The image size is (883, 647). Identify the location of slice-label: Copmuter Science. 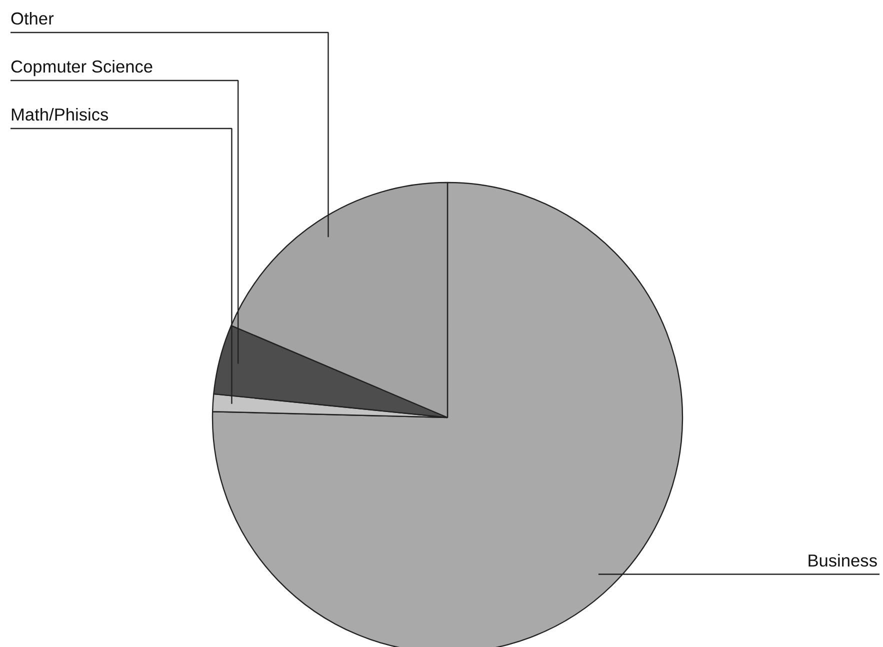
(82, 66).